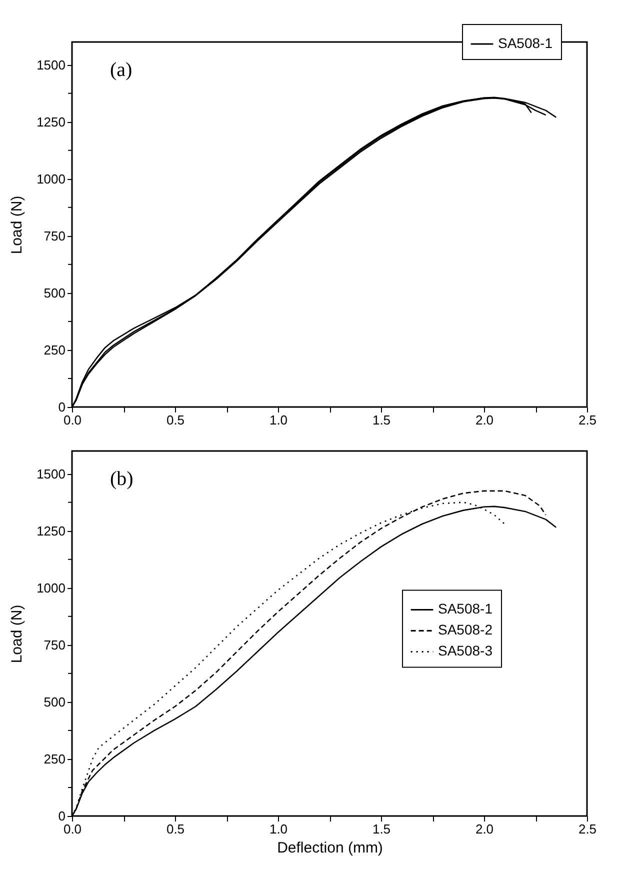  Describe the element at coordinates (465, 630) in the screenshot. I see `legend-label: SA508-2` at that location.